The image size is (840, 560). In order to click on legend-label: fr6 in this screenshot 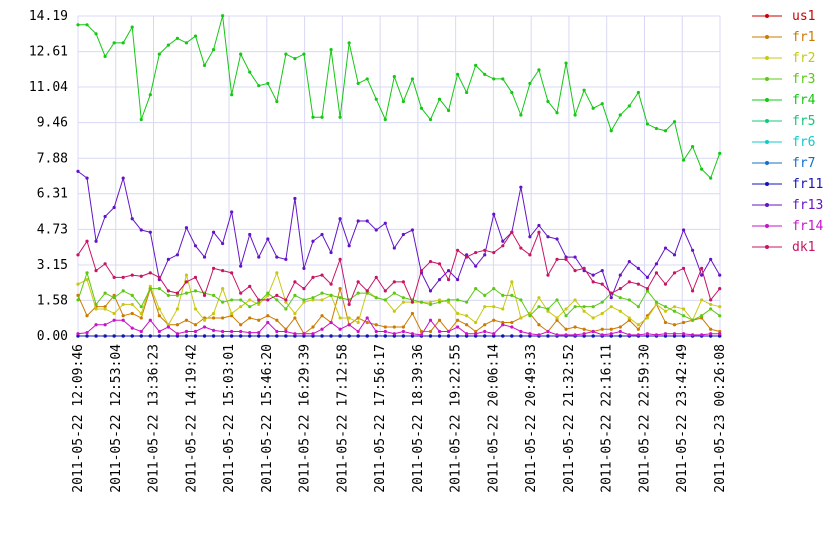, I will do `click(803, 142)`.